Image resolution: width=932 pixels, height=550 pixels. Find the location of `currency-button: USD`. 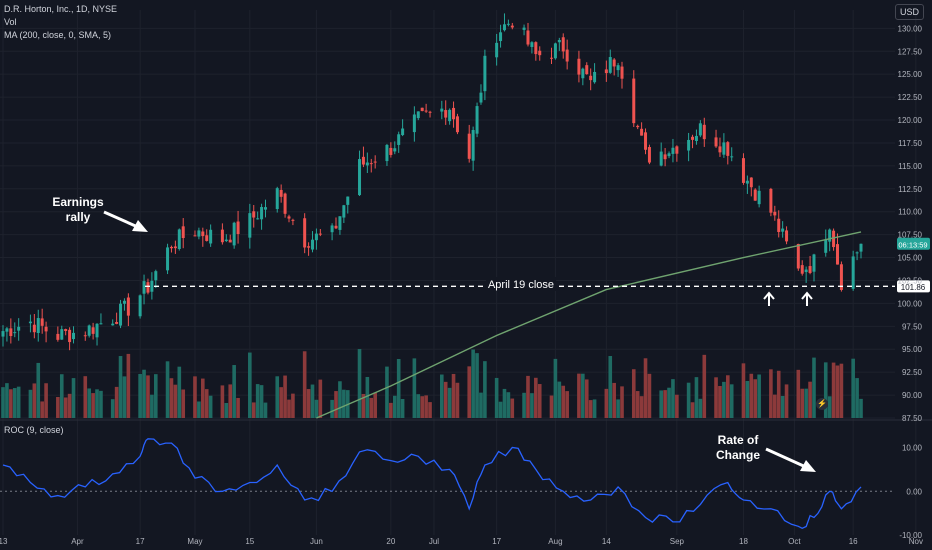

currency-button: USD is located at coordinates (909, 12).